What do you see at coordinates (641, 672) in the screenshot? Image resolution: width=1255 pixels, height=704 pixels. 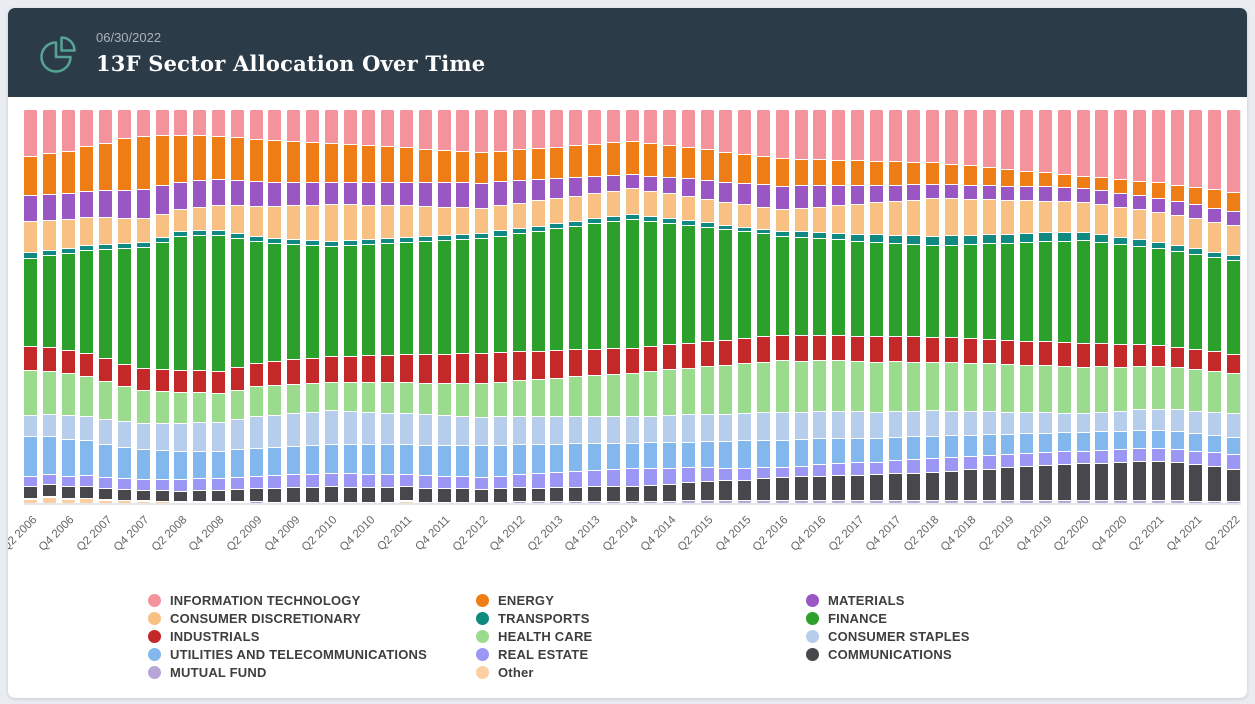 I see `legend-item: Other` at bounding box center [641, 672].